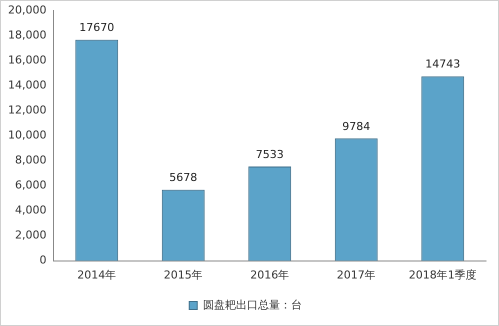 The height and width of the screenshot is (326, 499). What do you see at coordinates (183, 177) in the screenshot?
I see `data-label: 5678` at bounding box center [183, 177].